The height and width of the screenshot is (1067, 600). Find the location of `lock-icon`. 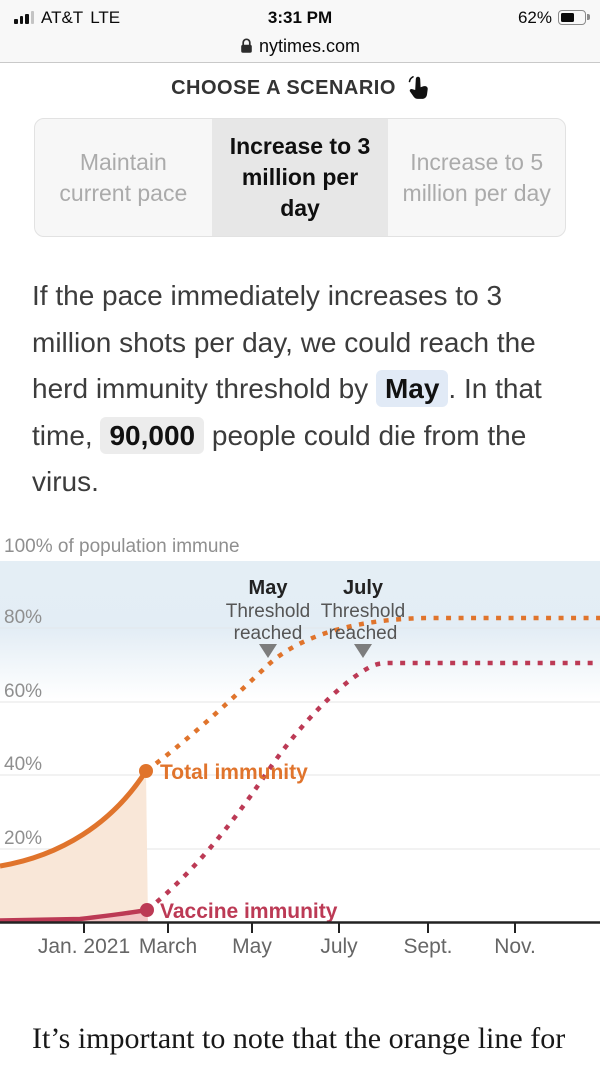

lock-icon is located at coordinates (246, 45).